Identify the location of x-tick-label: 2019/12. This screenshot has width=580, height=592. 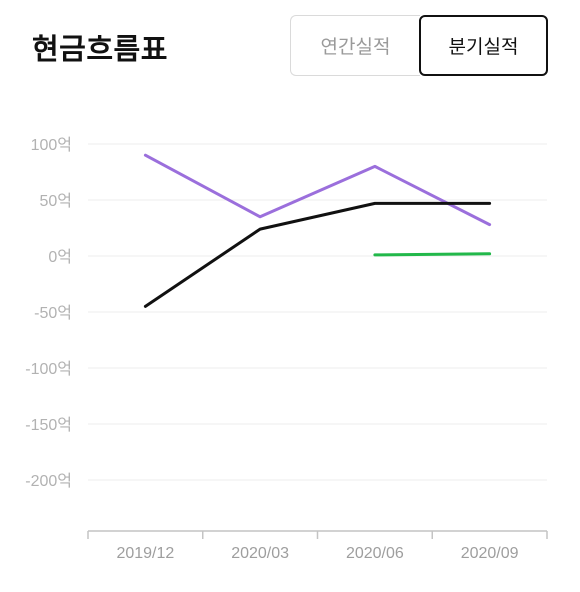
(145, 553).